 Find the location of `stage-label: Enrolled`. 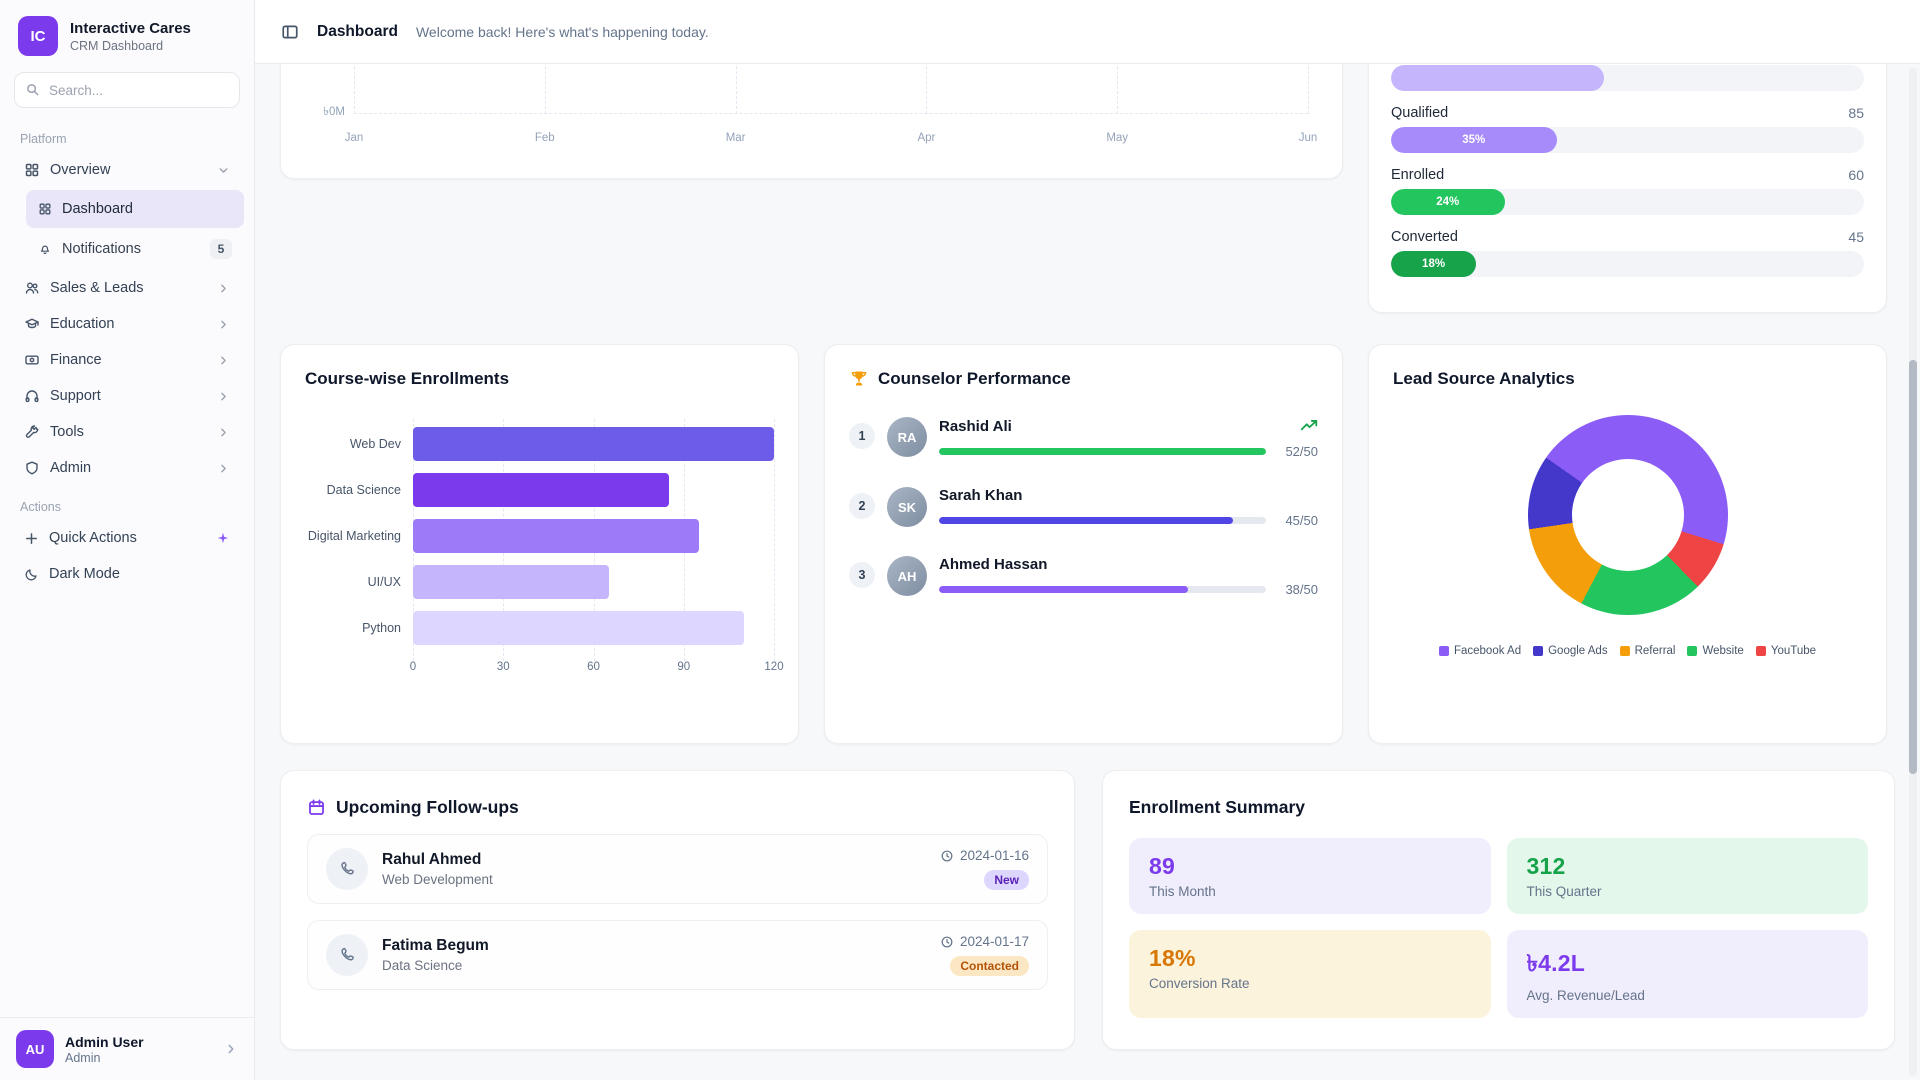

stage-label: Enrolled is located at coordinates (1418, 175).